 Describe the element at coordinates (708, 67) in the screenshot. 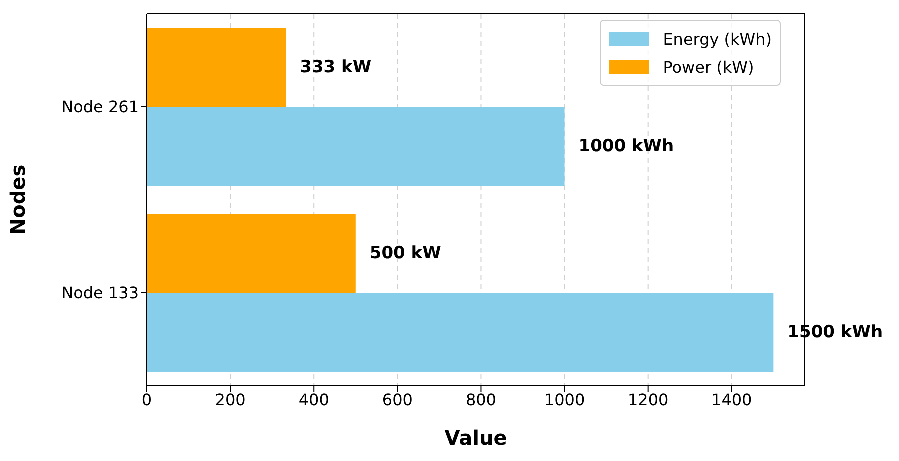

I see `legend-label: Power (kW)` at that location.